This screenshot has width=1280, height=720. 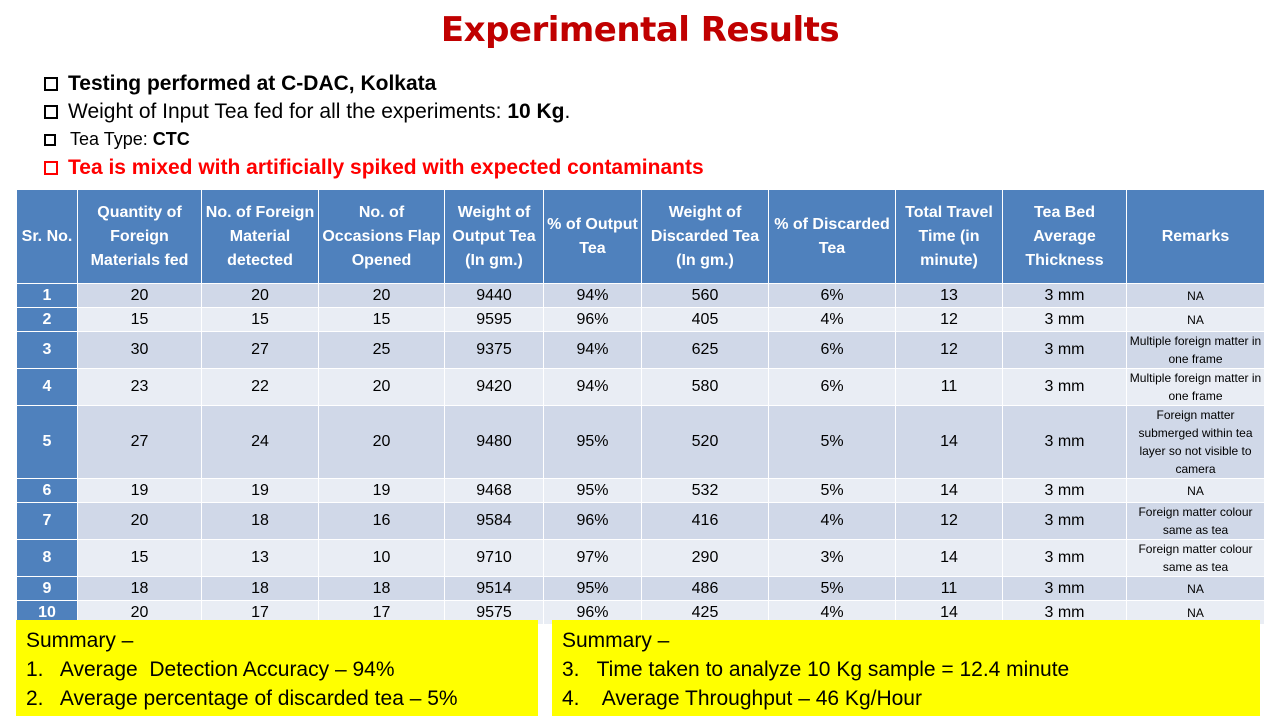 I want to click on table-cell: 4%, so click(x=832, y=319).